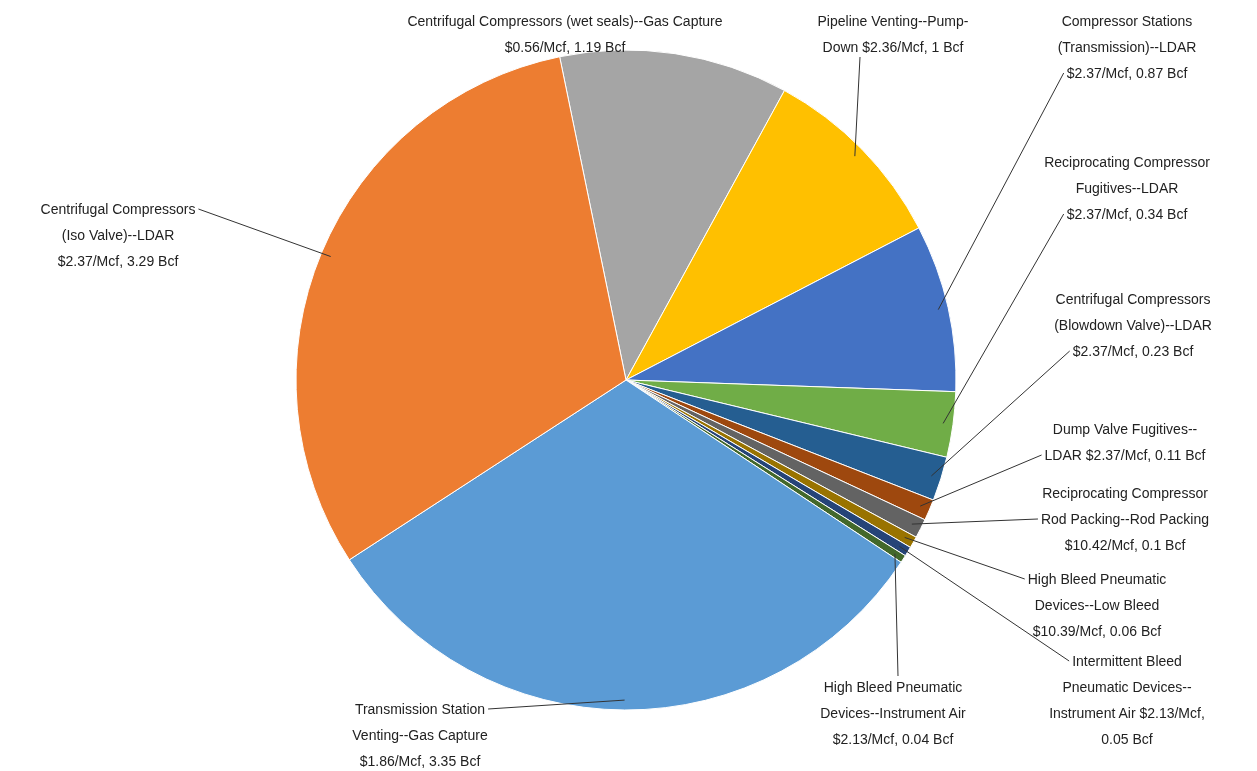 The image size is (1257, 771). Describe the element at coordinates (565, 21) in the screenshot. I see `slice-label: Centrifugal Compressors (wet seals)--Gas Capture` at that location.